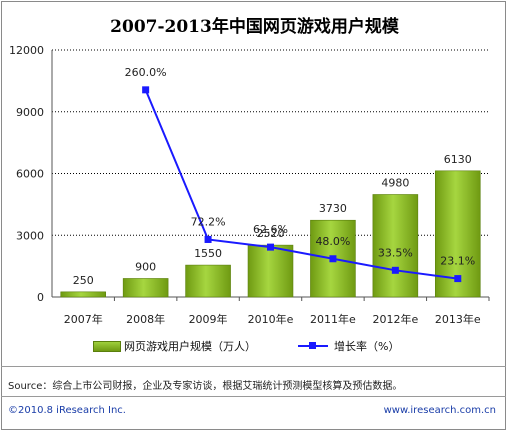  Describe the element at coordinates (145, 319) in the screenshot. I see `x-tick-label: 2008年` at that location.